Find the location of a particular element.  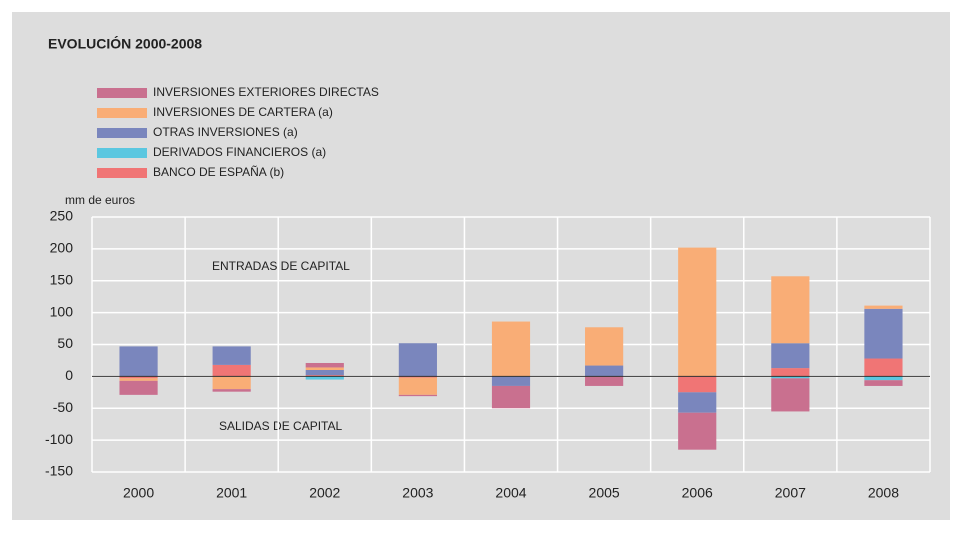

y-tick-label: 100 is located at coordinates (62, 311).